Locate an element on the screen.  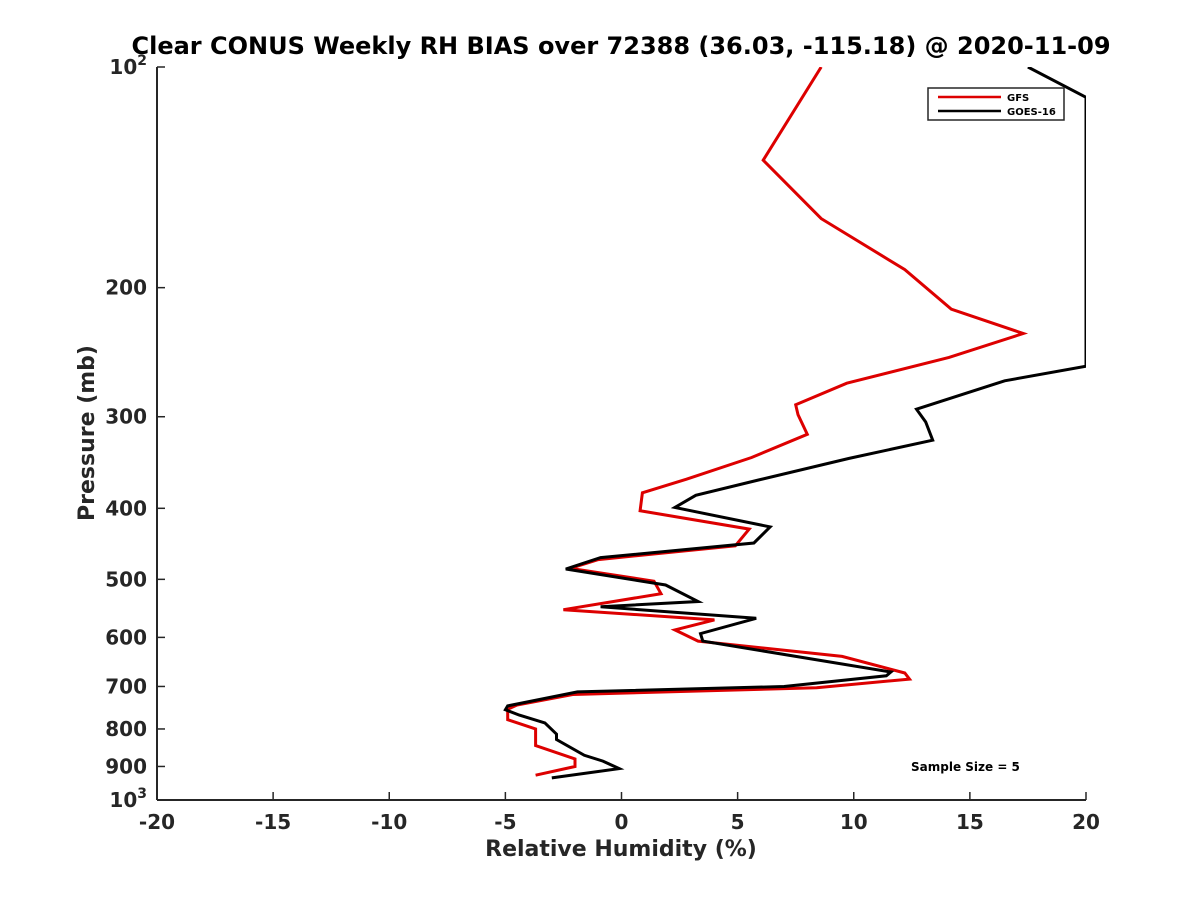
legend-label-gfs: GFS is located at coordinates (1018, 98).